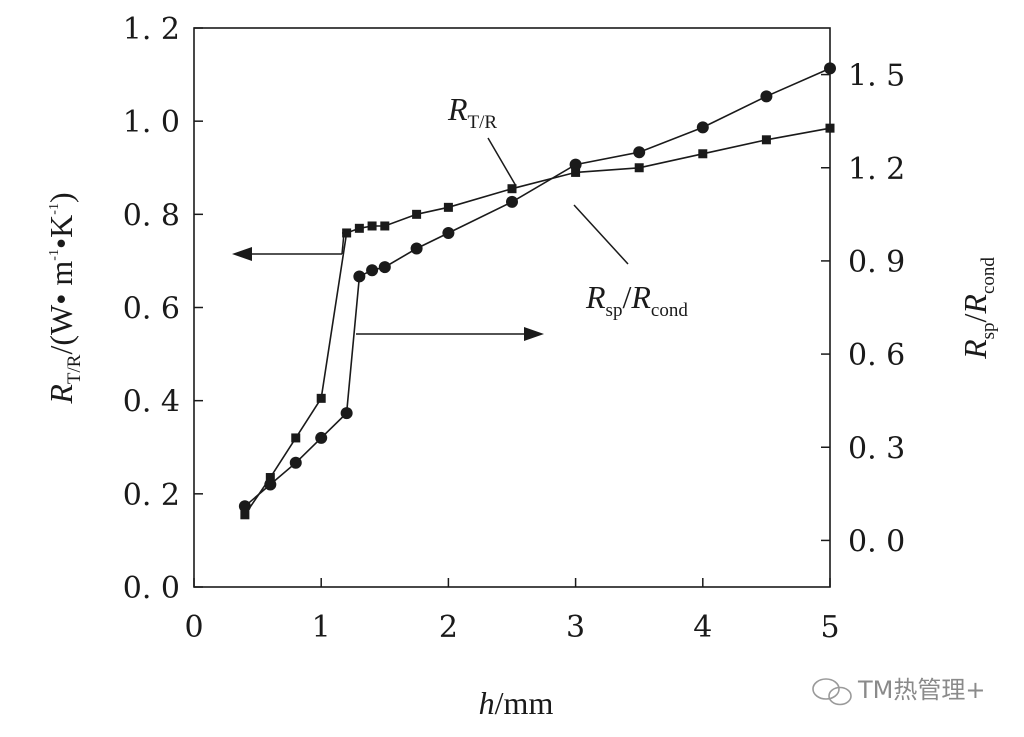  What do you see at coordinates (151, 588) in the screenshot?
I see `left-tick-label-0: 0. 0` at bounding box center [151, 588].